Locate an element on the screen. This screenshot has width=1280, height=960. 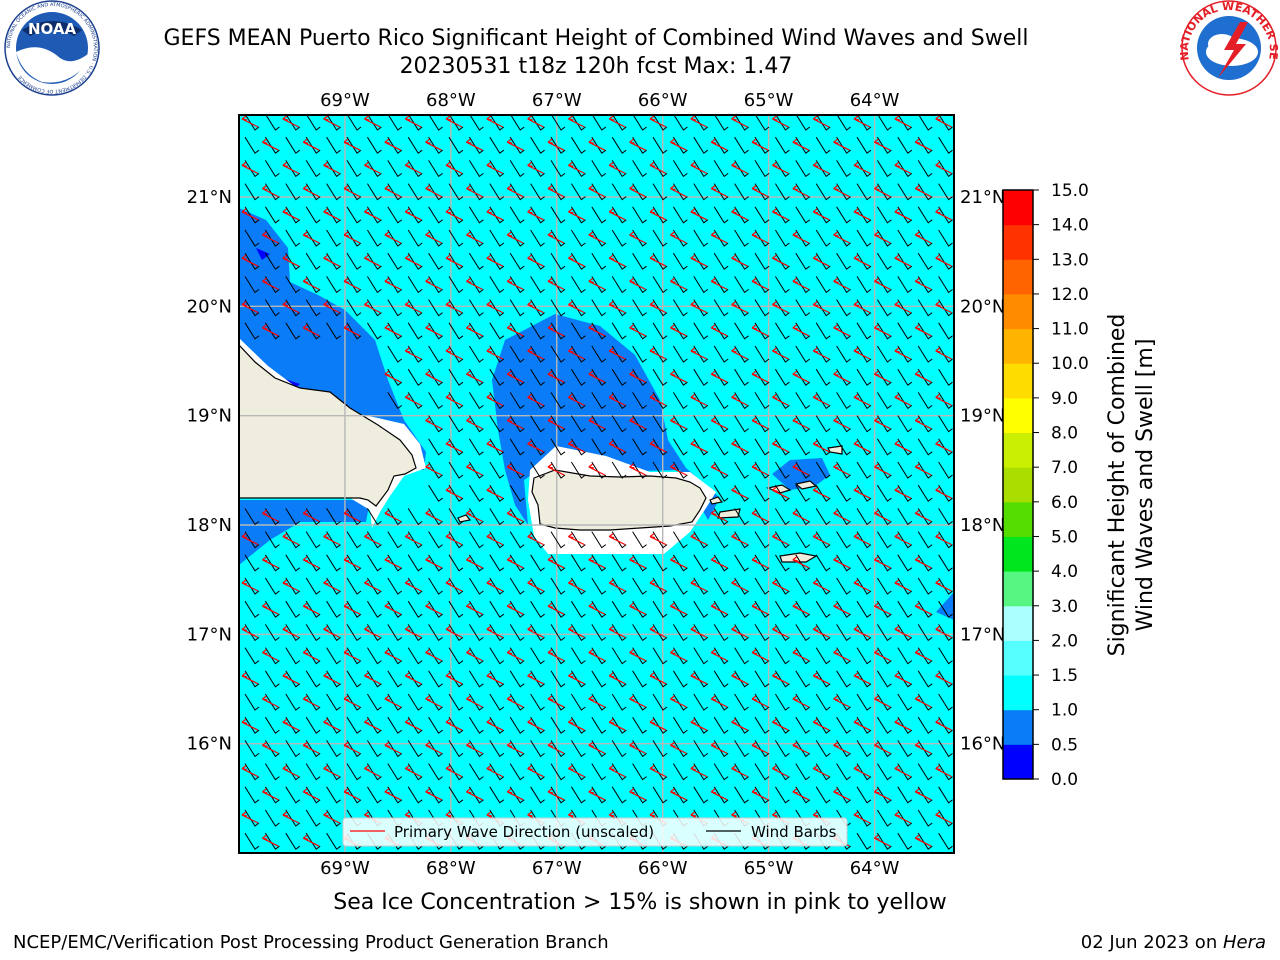
run-date: 02 Jun 2023 on Hera is located at coordinates (1173, 942).